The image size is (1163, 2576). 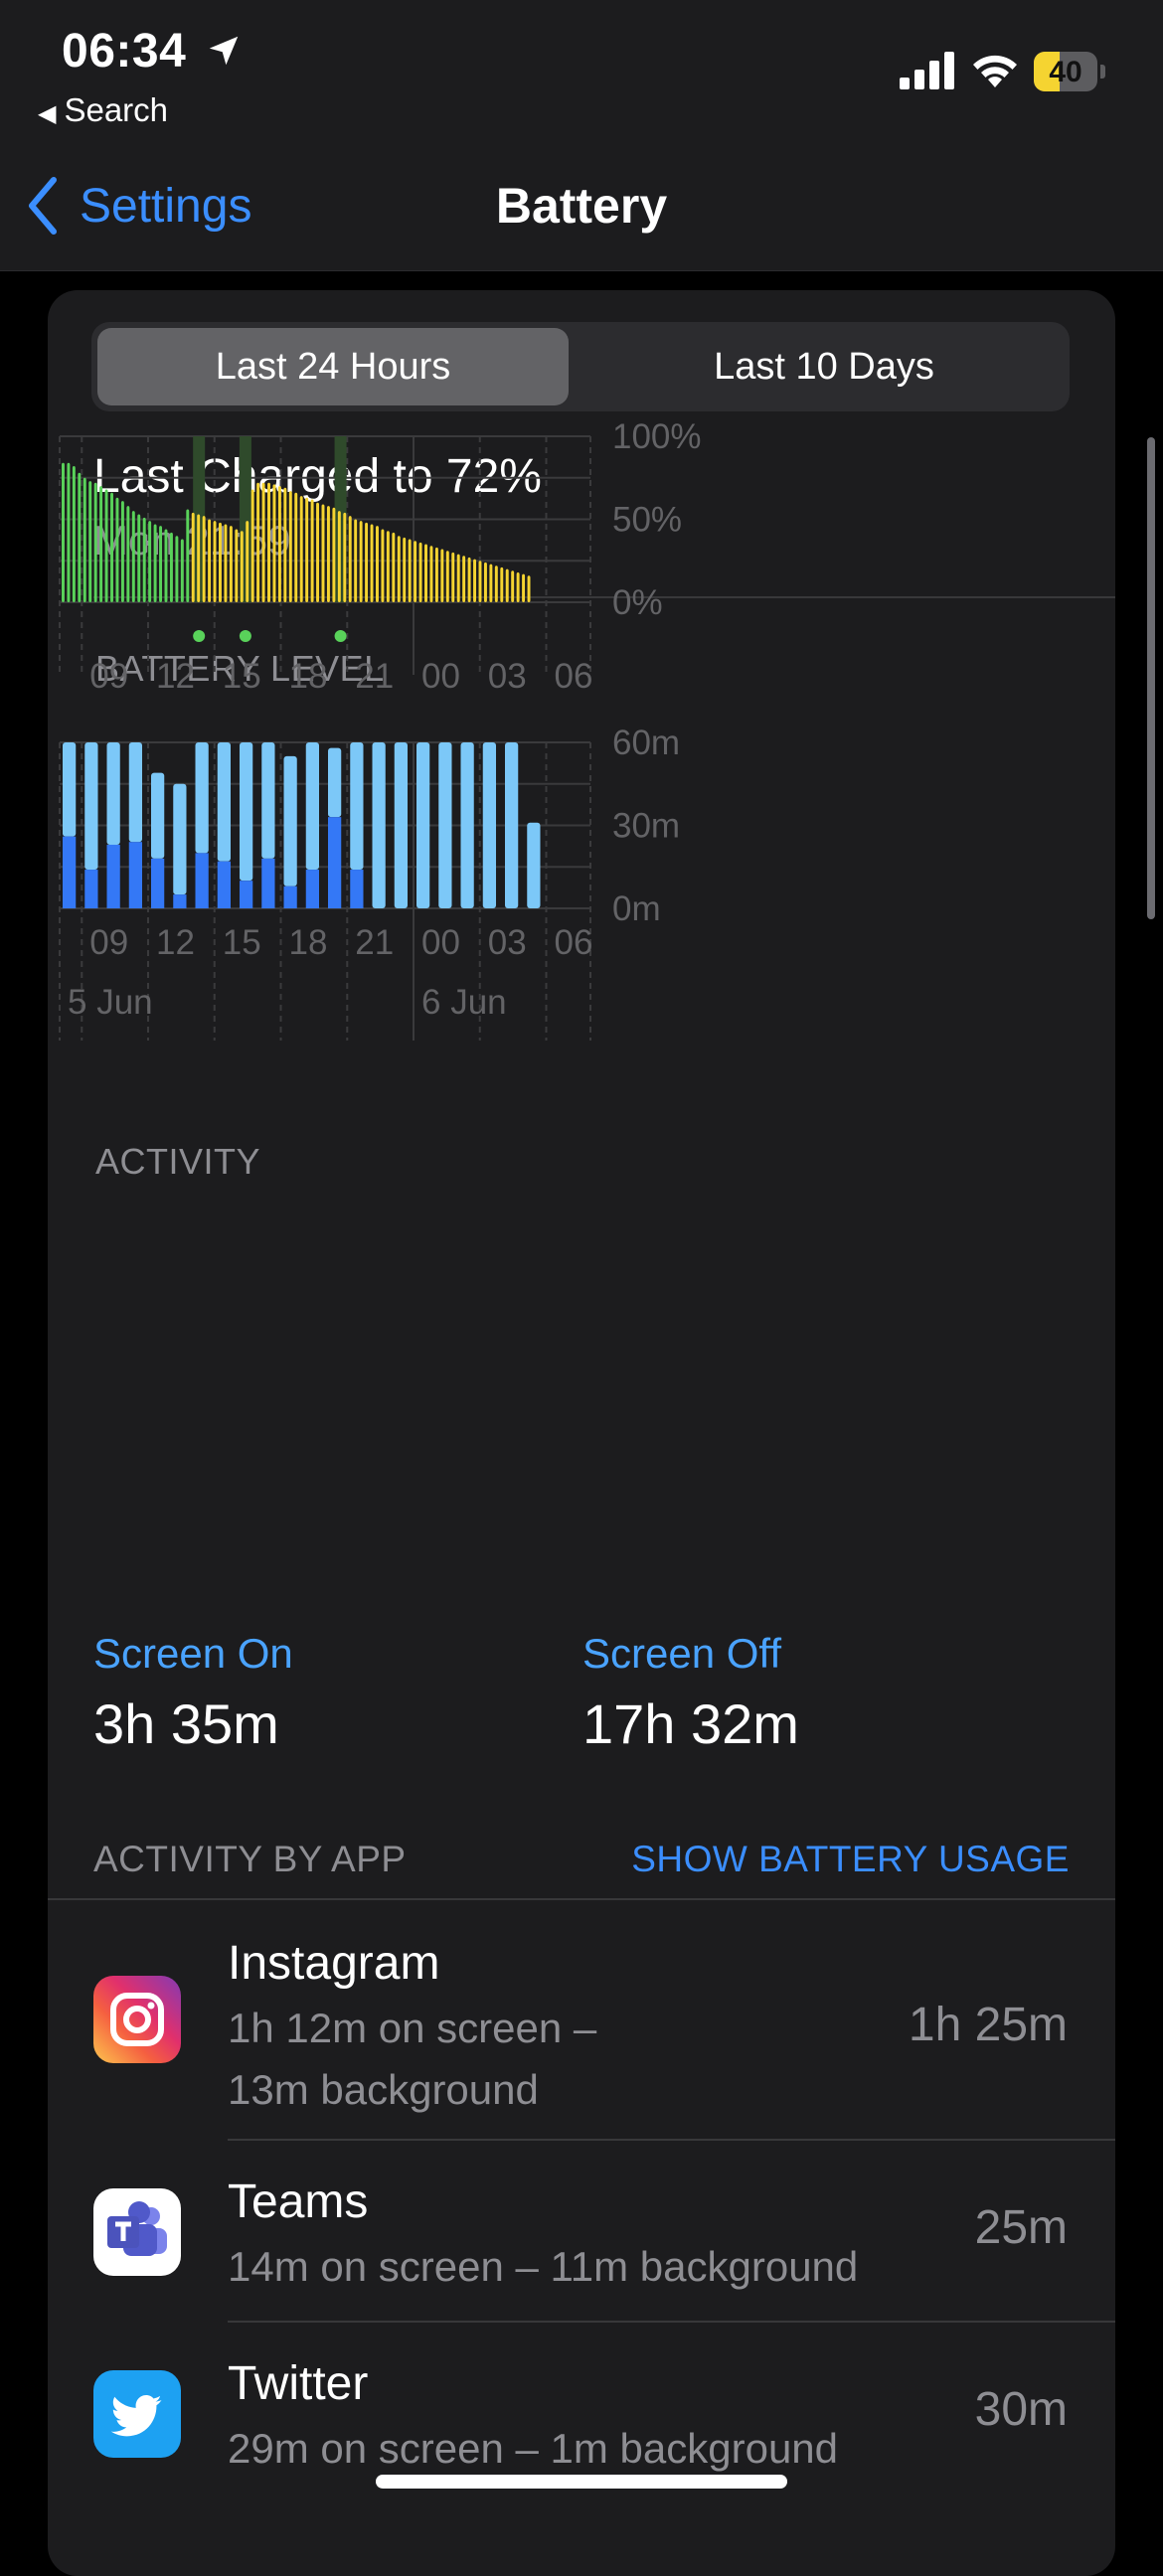 What do you see at coordinates (646, 826) in the screenshot?
I see `activity-ytick-label: 30m` at bounding box center [646, 826].